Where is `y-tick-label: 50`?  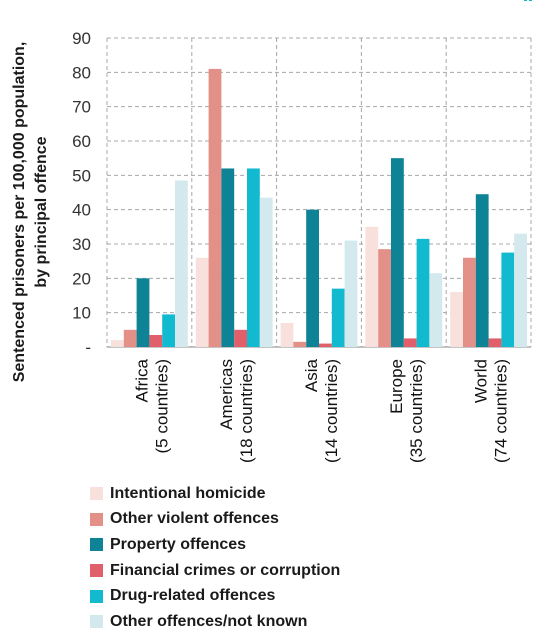 y-tick-label: 50 is located at coordinates (81, 175).